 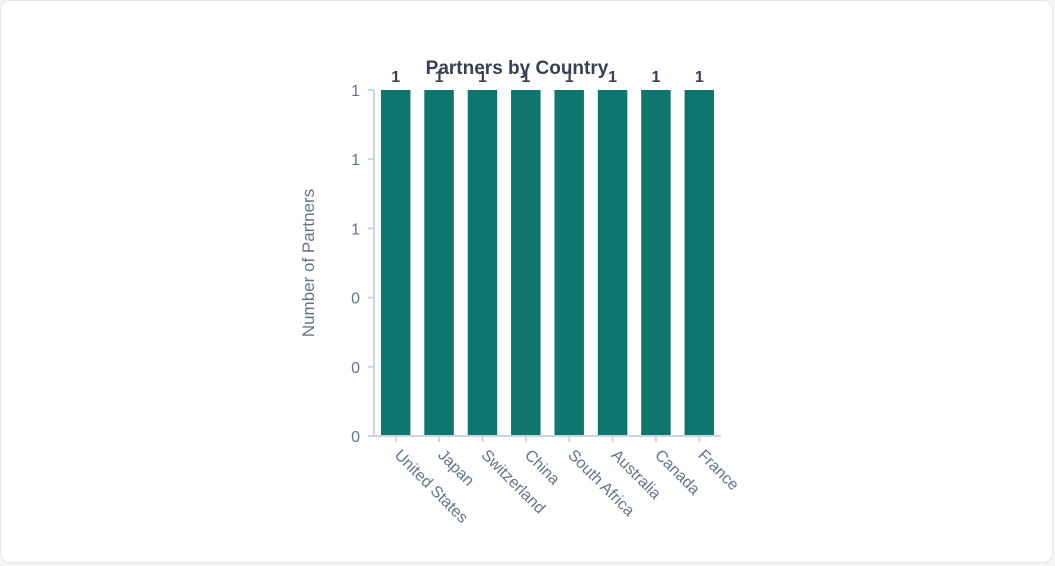 I want to click on chart-title: Partners by Country, so click(x=517, y=68).